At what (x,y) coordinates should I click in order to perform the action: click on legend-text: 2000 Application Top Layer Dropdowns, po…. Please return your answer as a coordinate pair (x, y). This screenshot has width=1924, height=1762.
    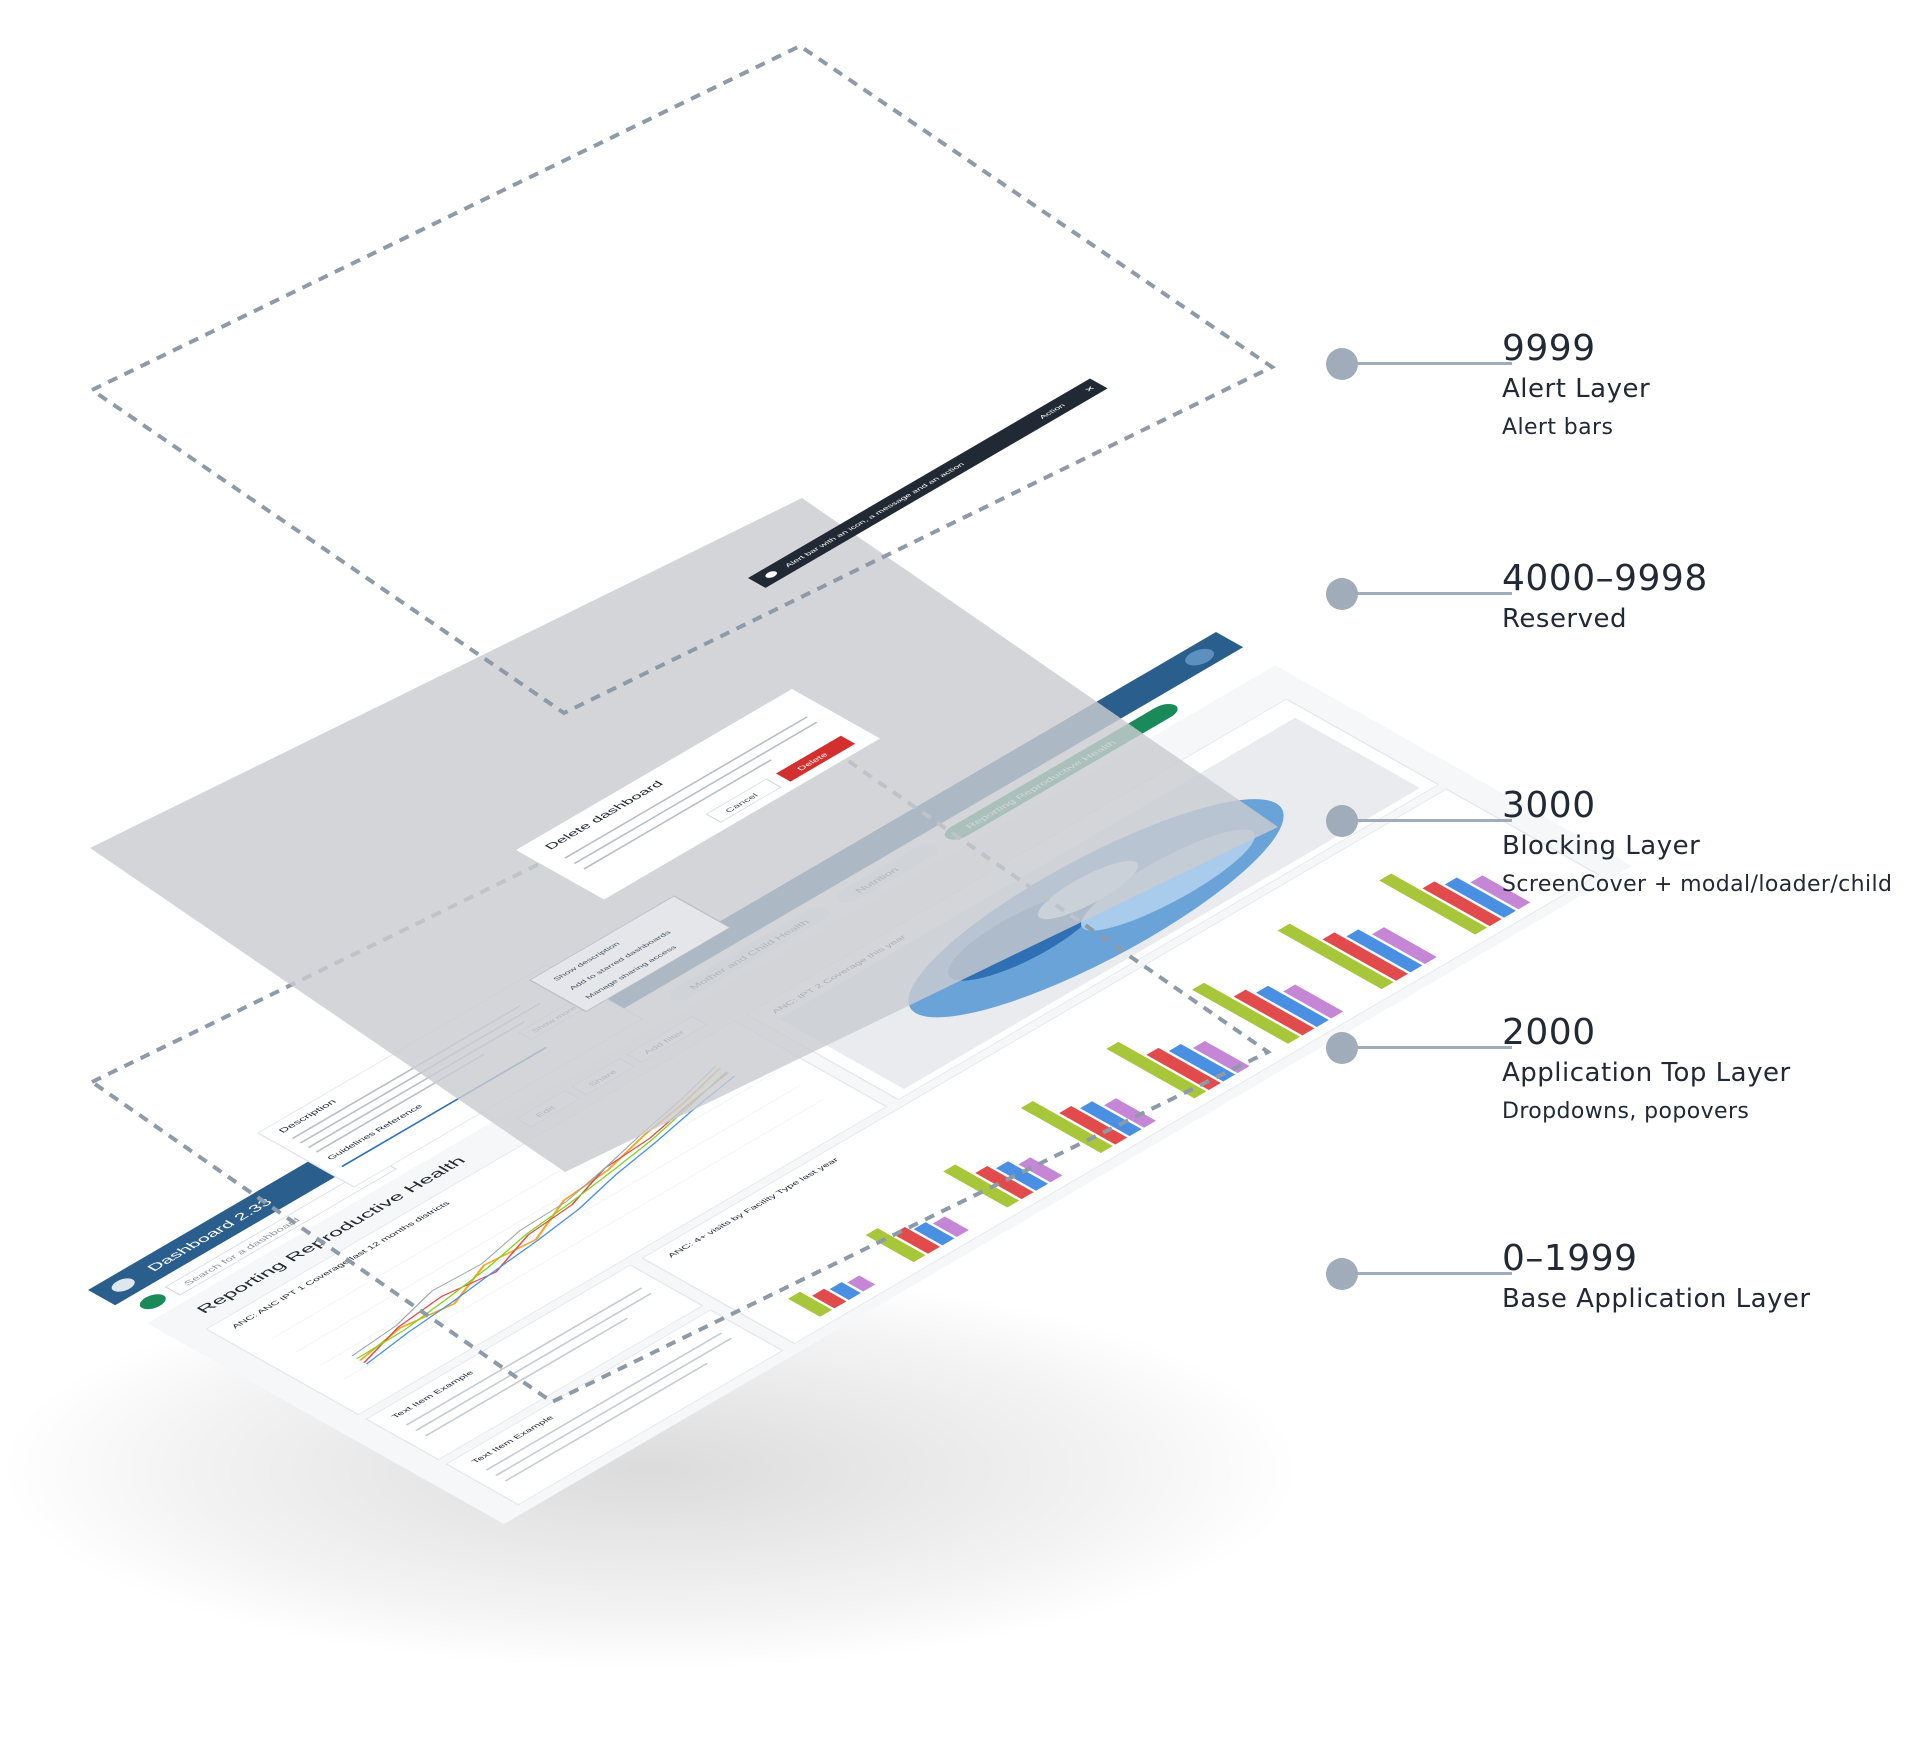
    Looking at the image, I should click on (1646, 1072).